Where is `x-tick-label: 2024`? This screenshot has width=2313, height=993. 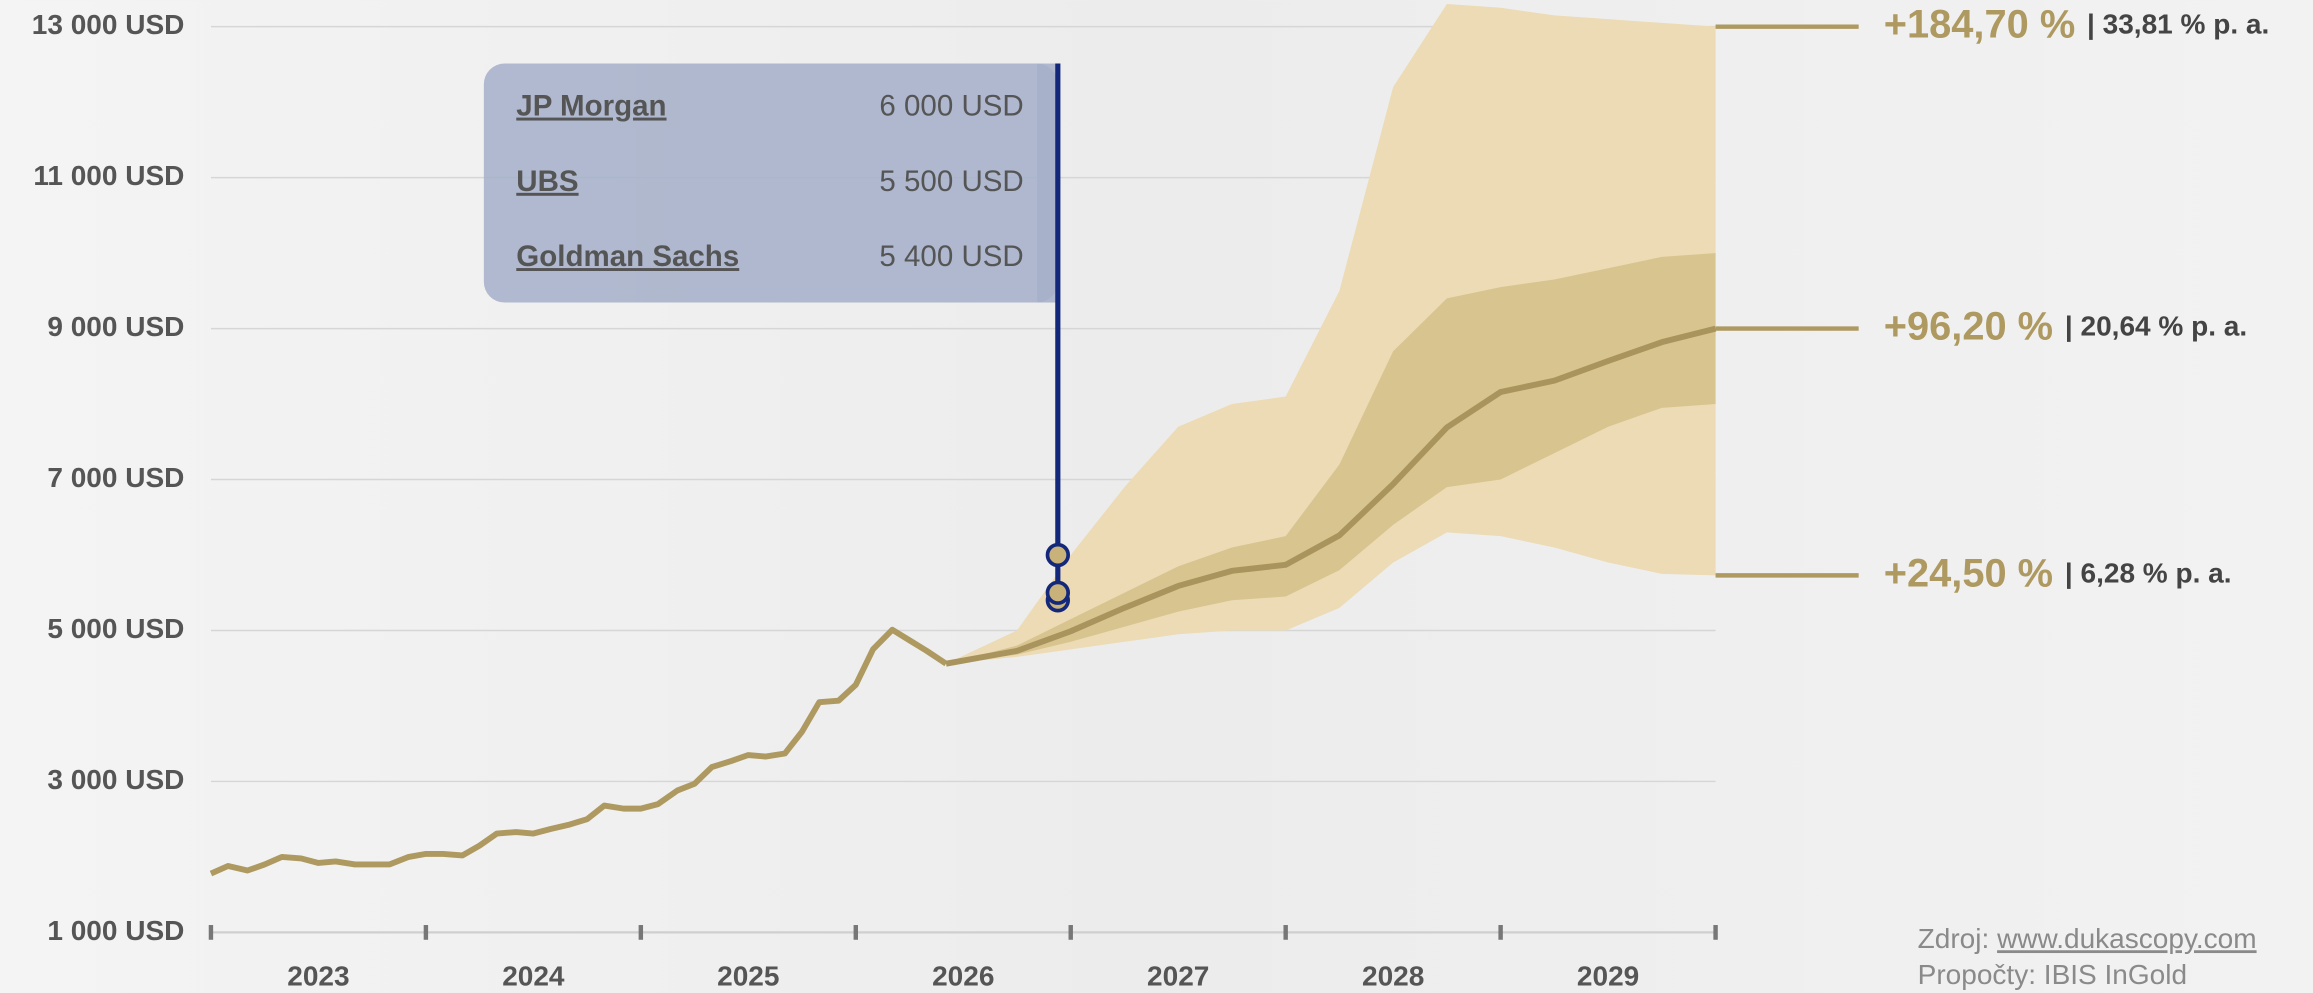 x-tick-label: 2024 is located at coordinates (533, 976).